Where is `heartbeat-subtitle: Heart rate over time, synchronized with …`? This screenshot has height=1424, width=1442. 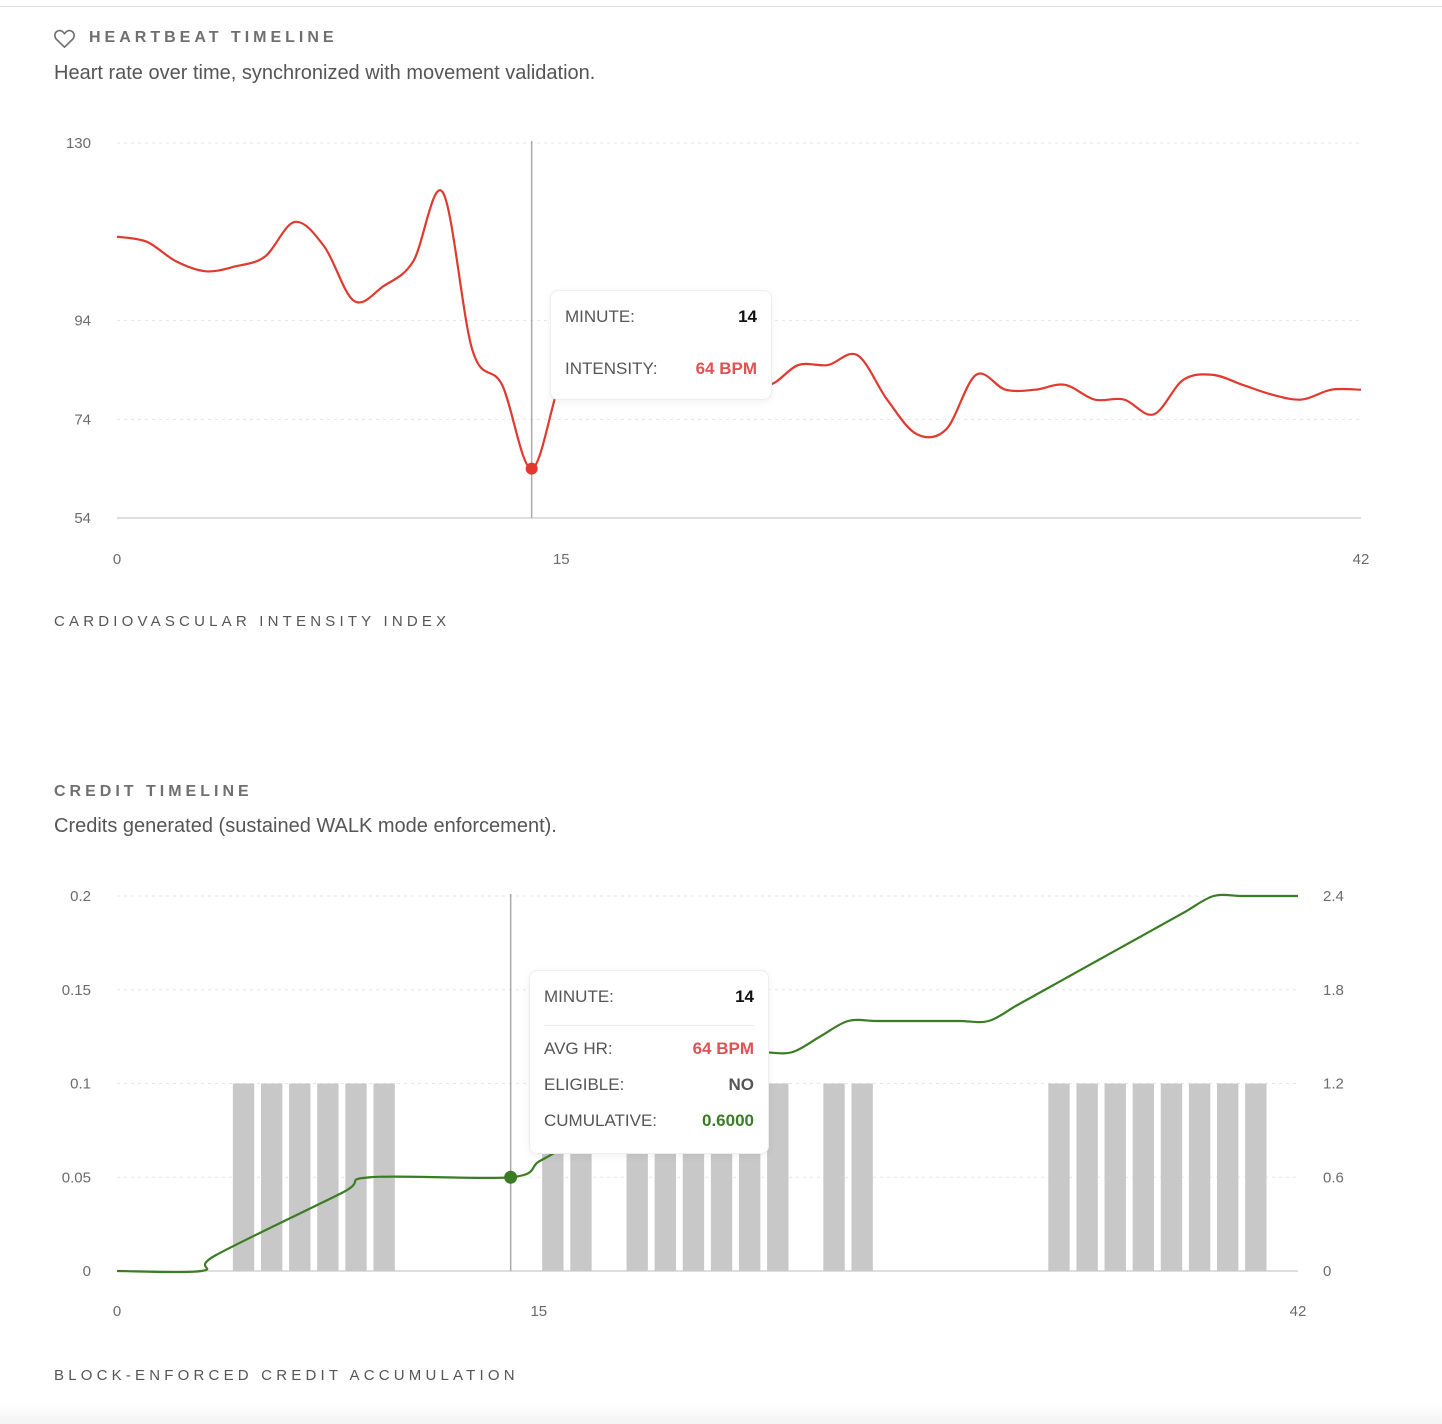 heartbeat-subtitle: Heart rate over time, synchronized with … is located at coordinates (325, 73).